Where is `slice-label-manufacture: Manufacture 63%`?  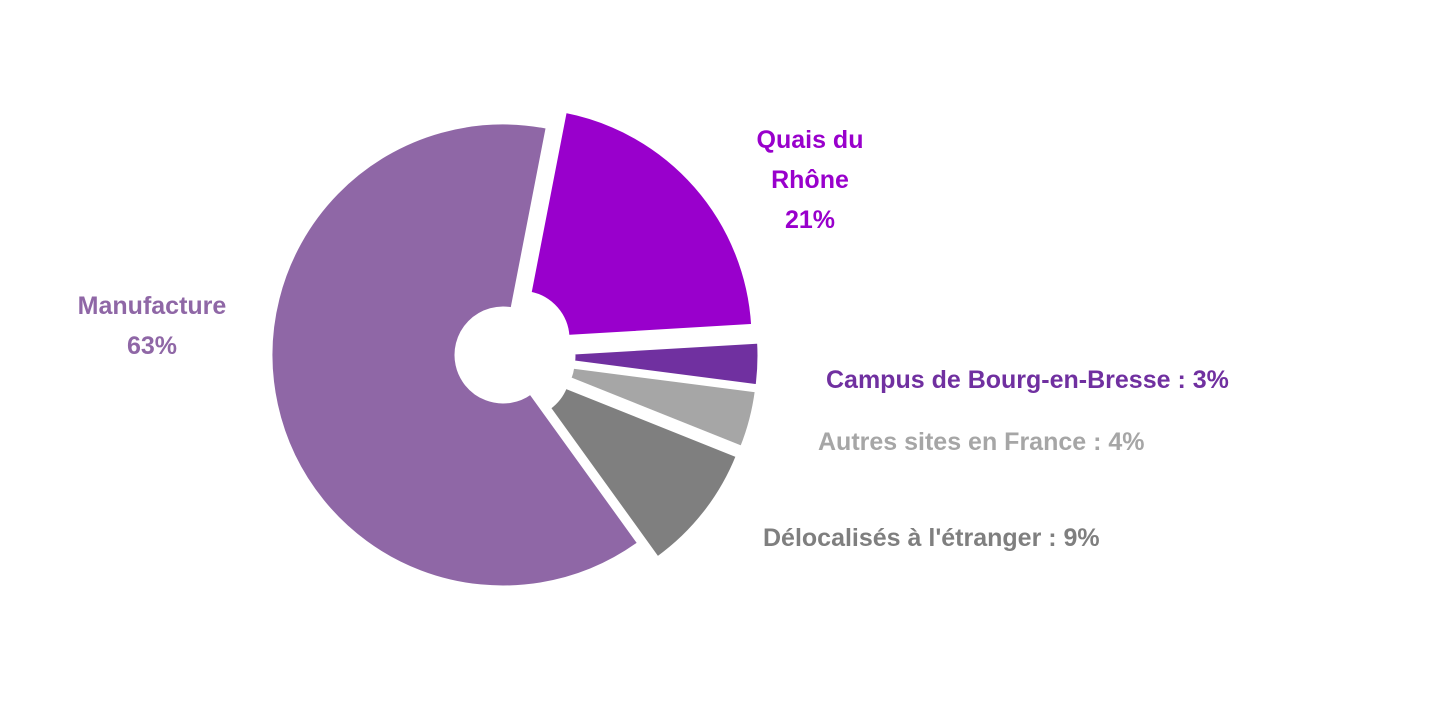
slice-label-manufacture: Manufacture 63% is located at coordinates (152, 326).